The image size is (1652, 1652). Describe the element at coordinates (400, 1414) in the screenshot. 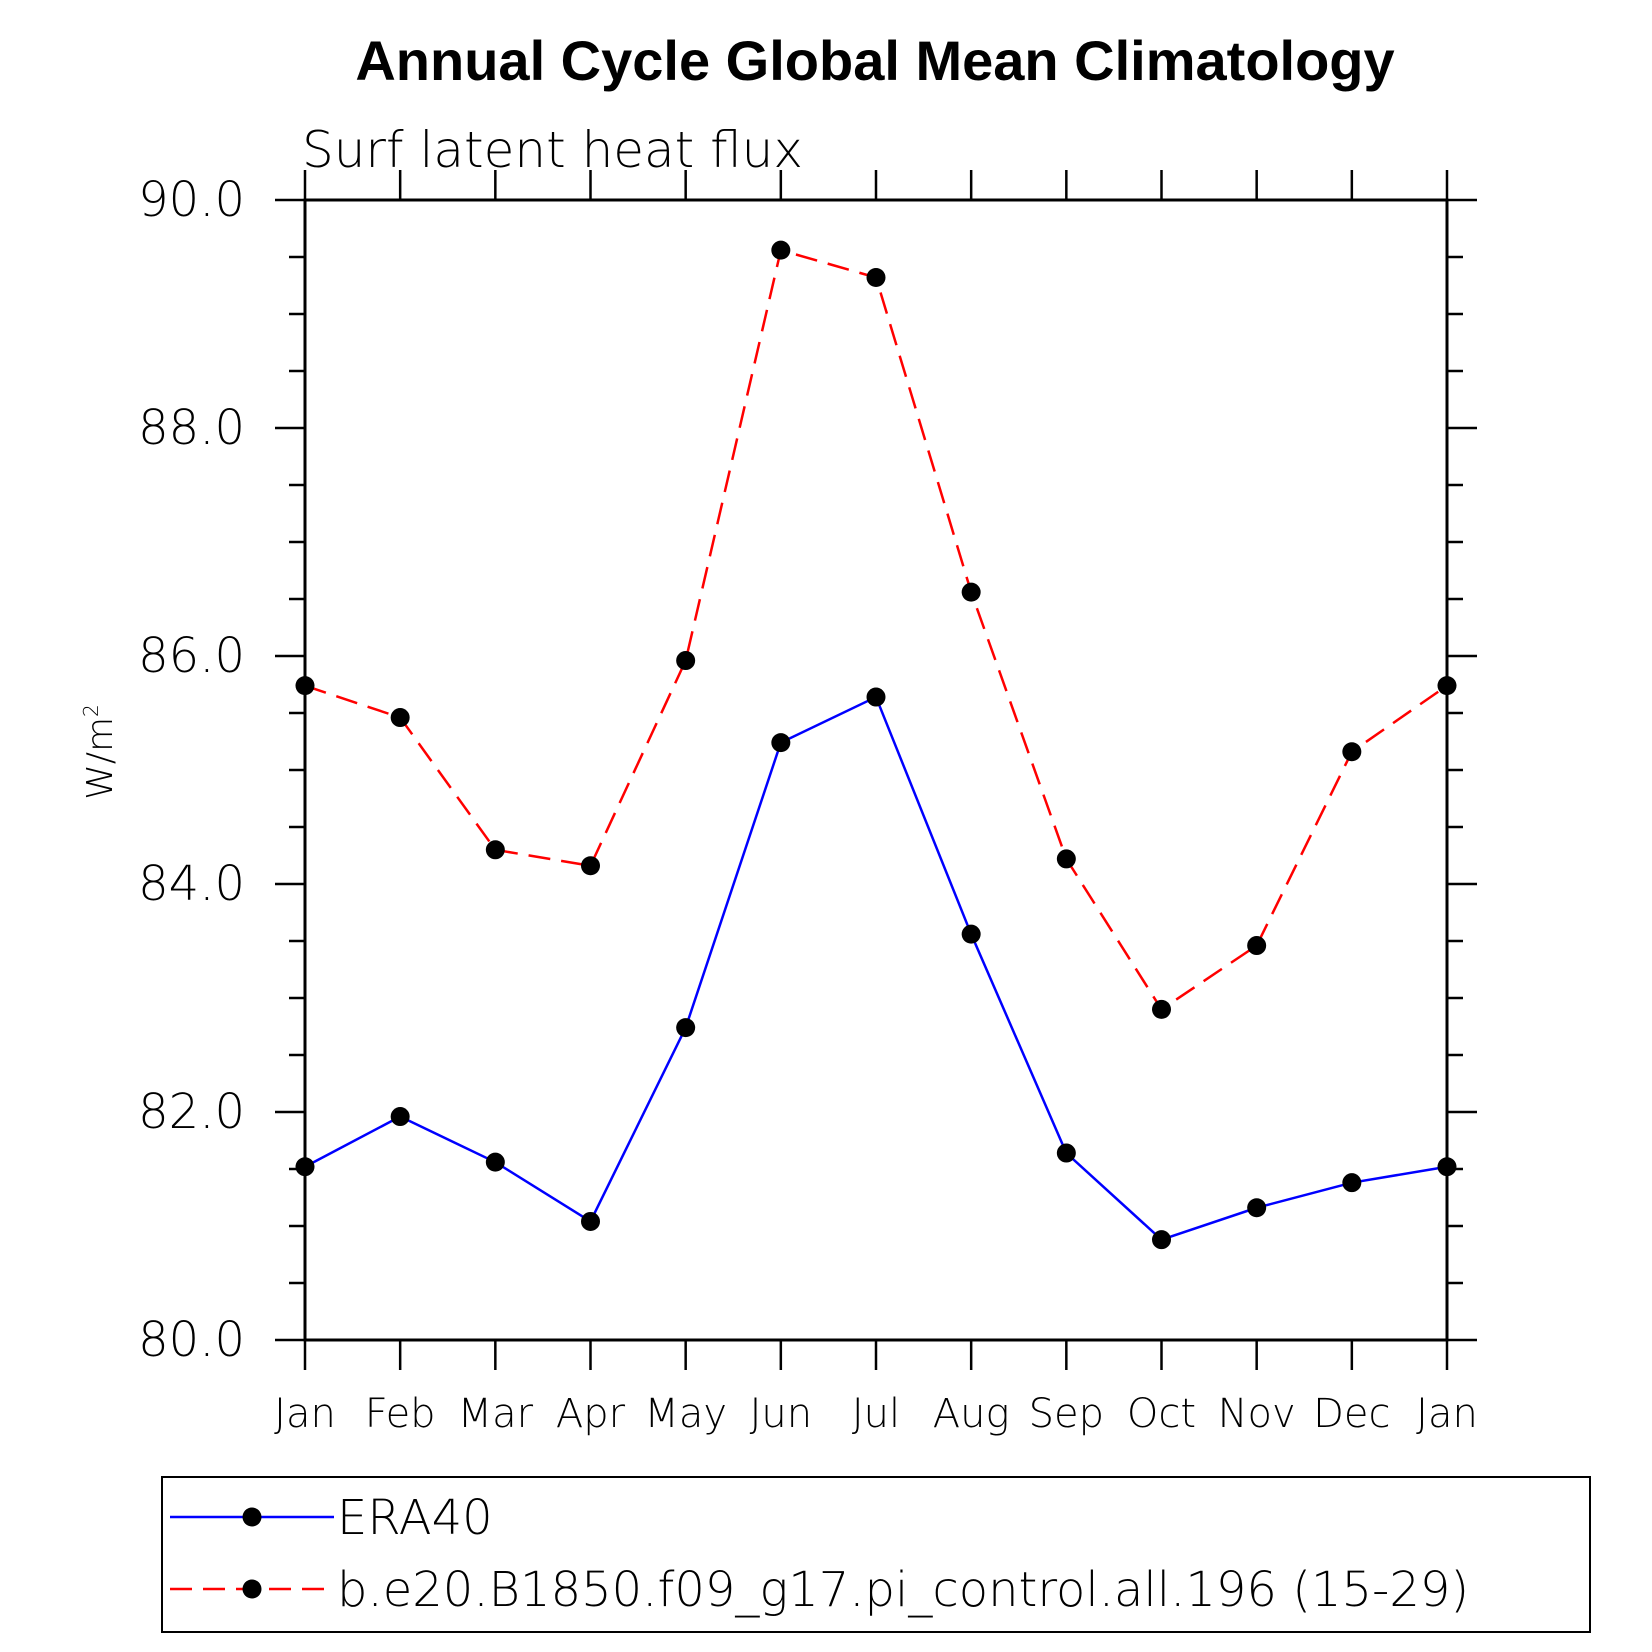

I see `x-tick-label: Feb` at that location.